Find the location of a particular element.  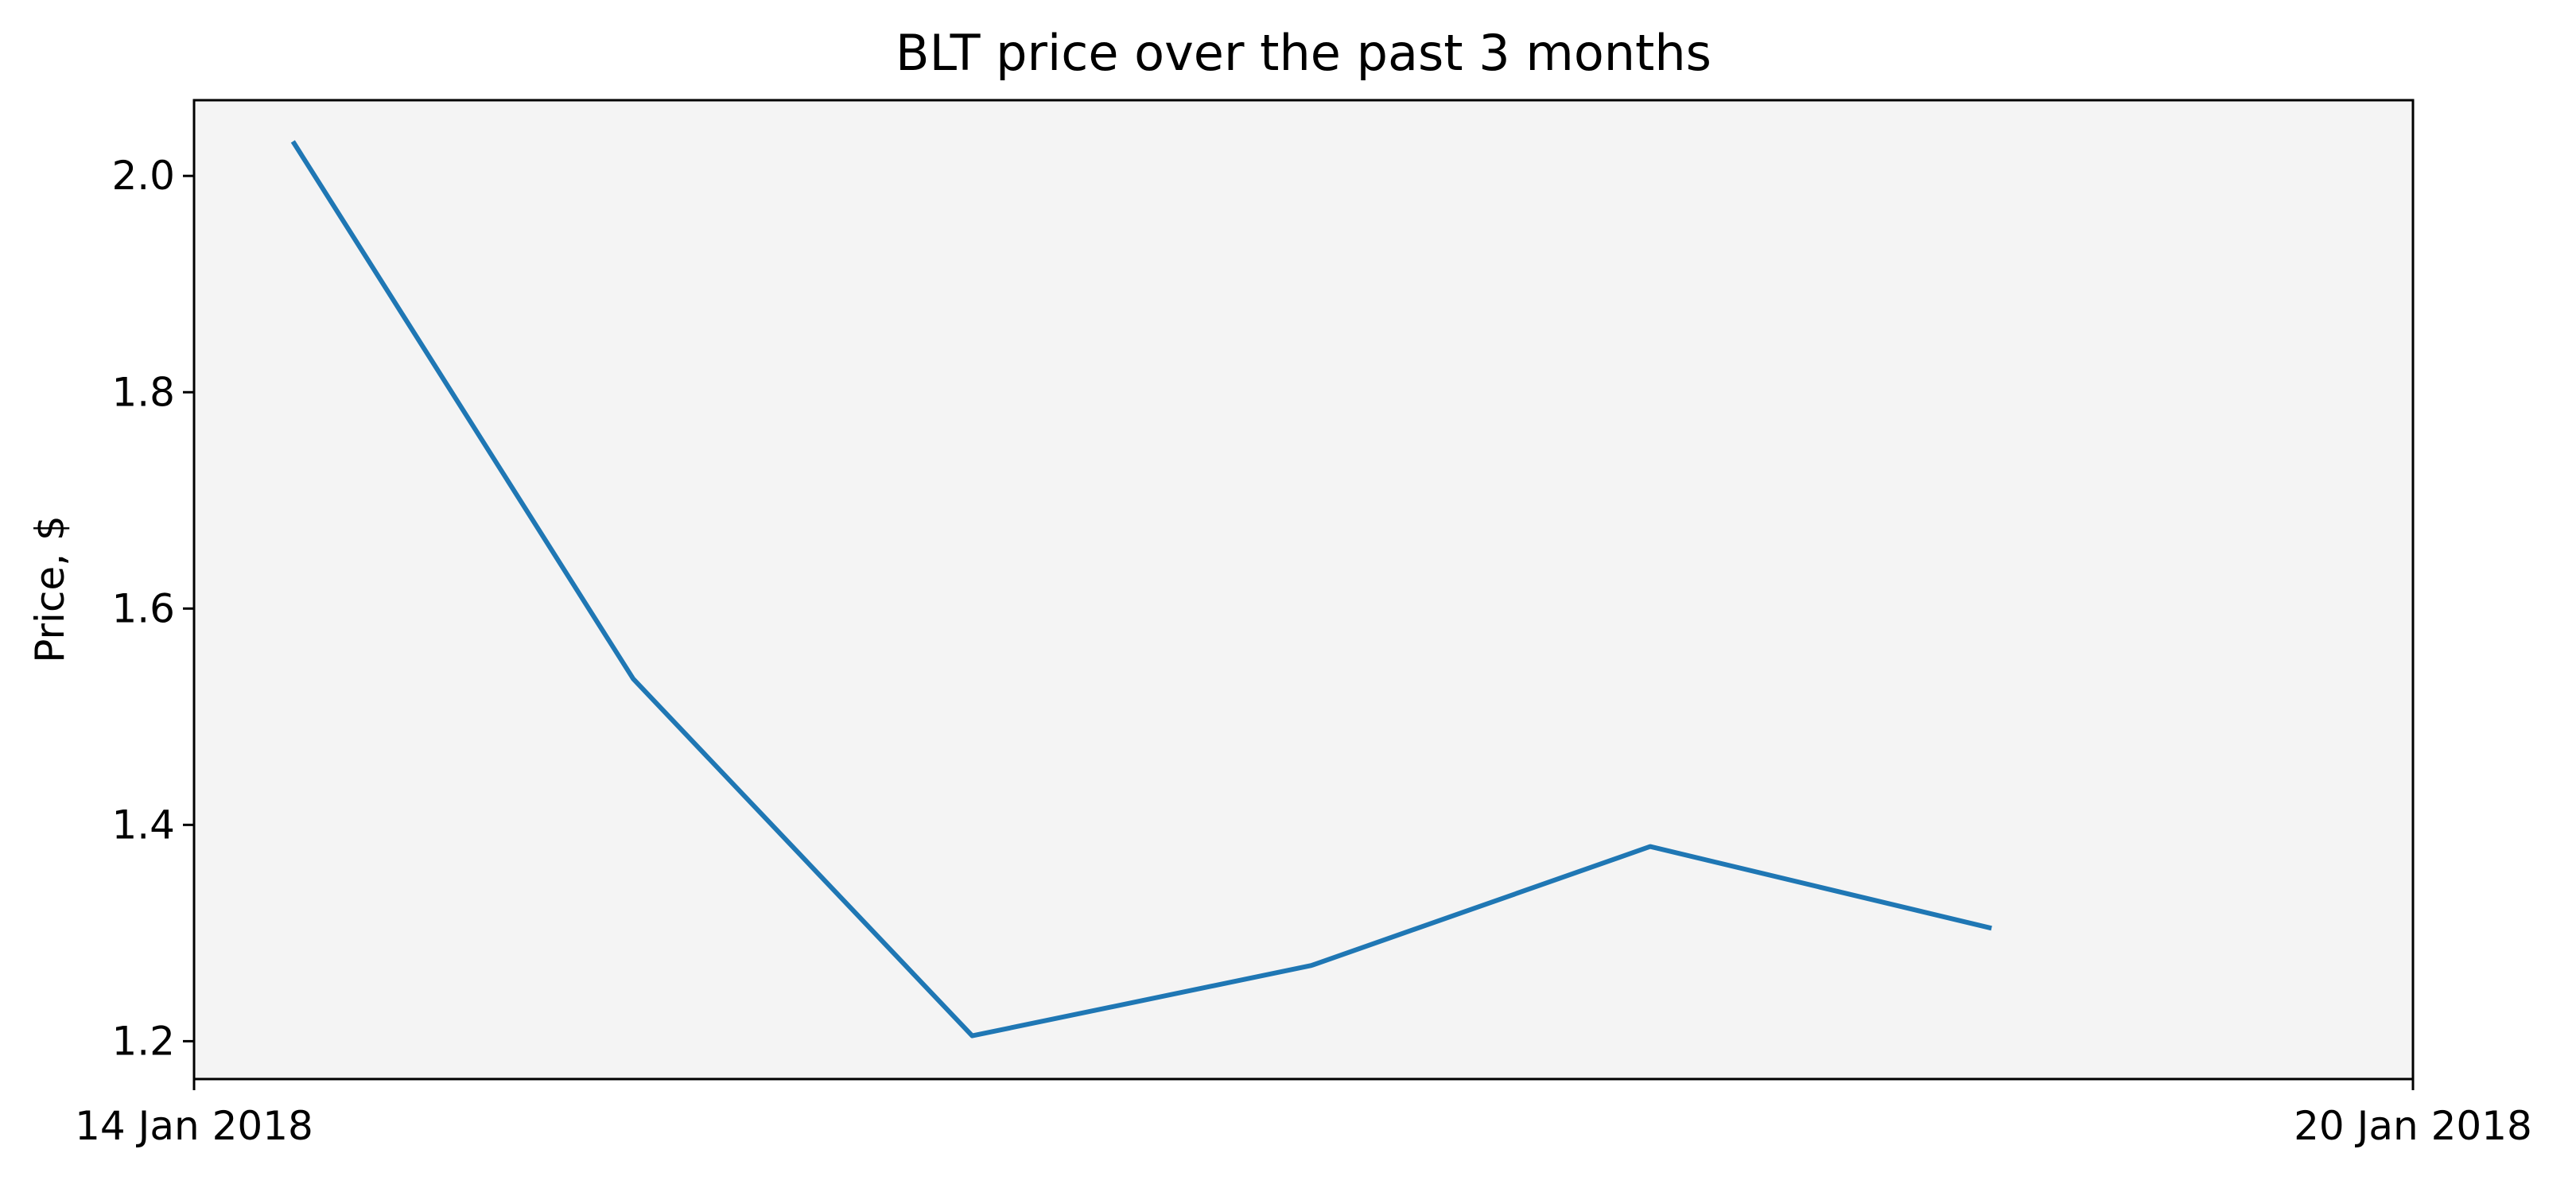

y-tick-label: 1.6 is located at coordinates (143, 608).